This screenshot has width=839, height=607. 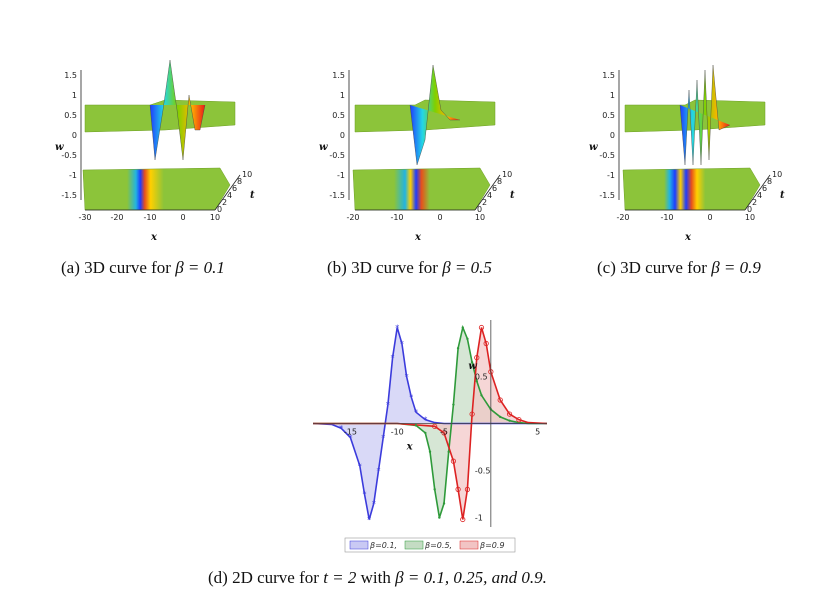 I want to click on t-ticks-b: 10 8 6 4 2 0, so click(x=494, y=192).